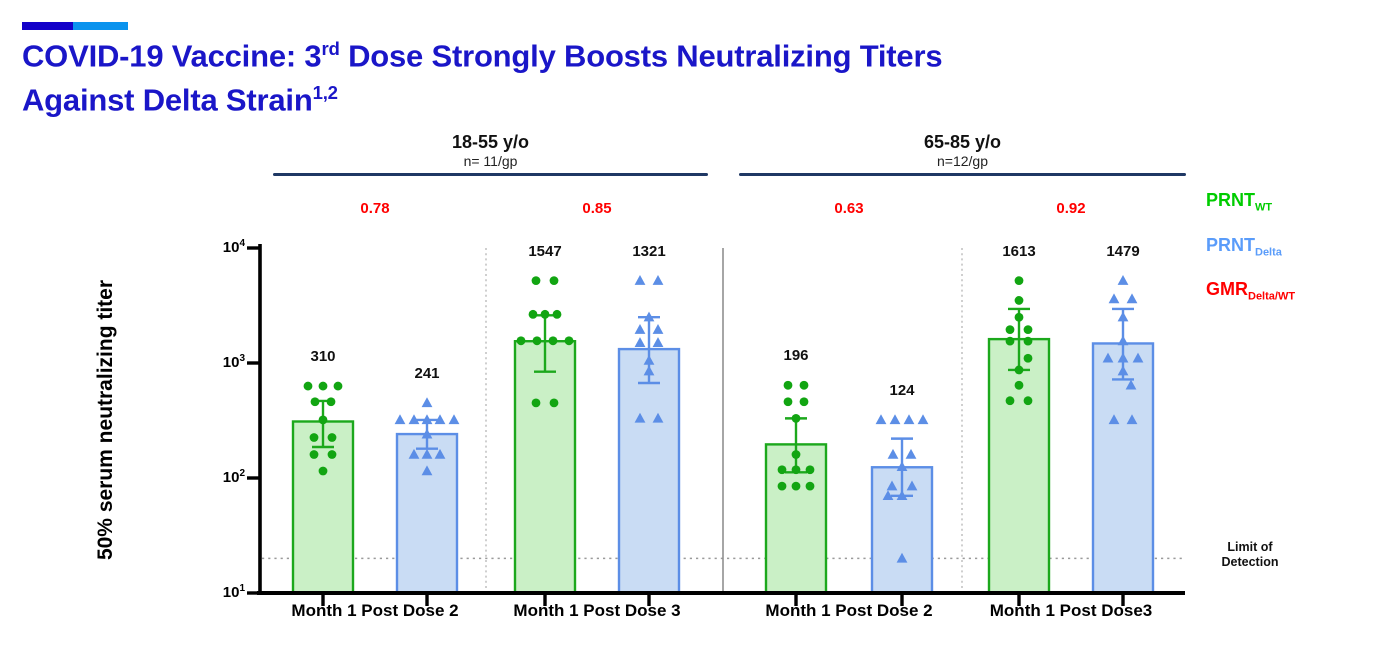  I want to click on age-group-header-18-55: 18-55 y/o n= 11/gp, so click(490, 154).